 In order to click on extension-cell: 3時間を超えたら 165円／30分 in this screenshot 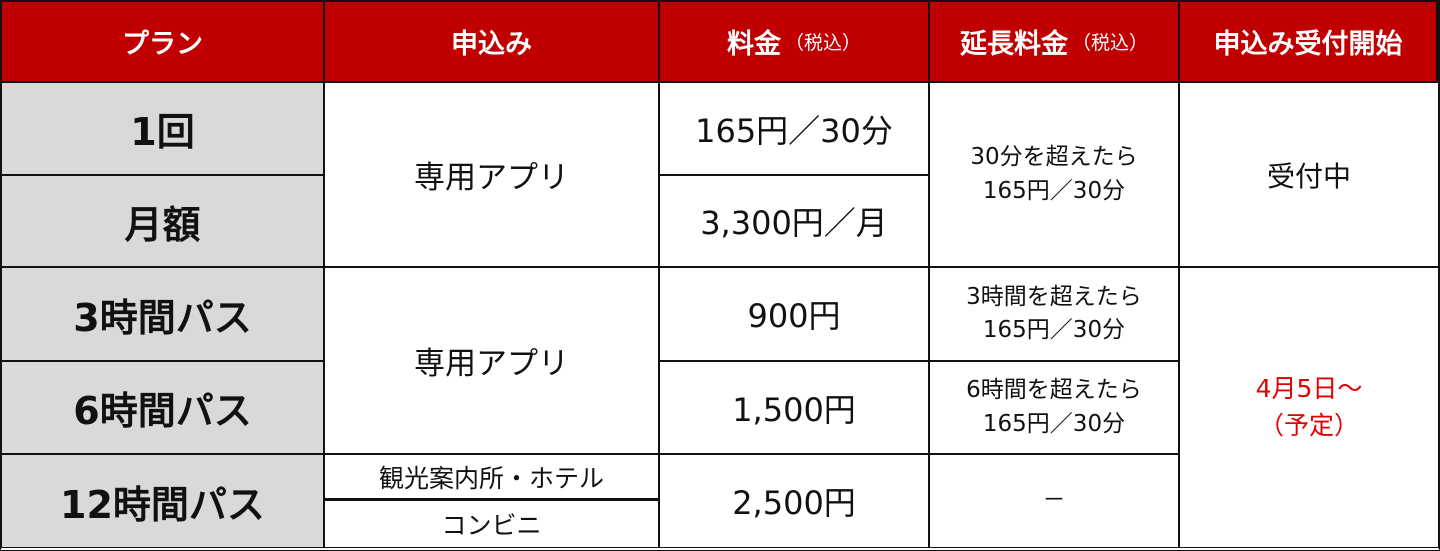, I will do `click(1055, 315)`.